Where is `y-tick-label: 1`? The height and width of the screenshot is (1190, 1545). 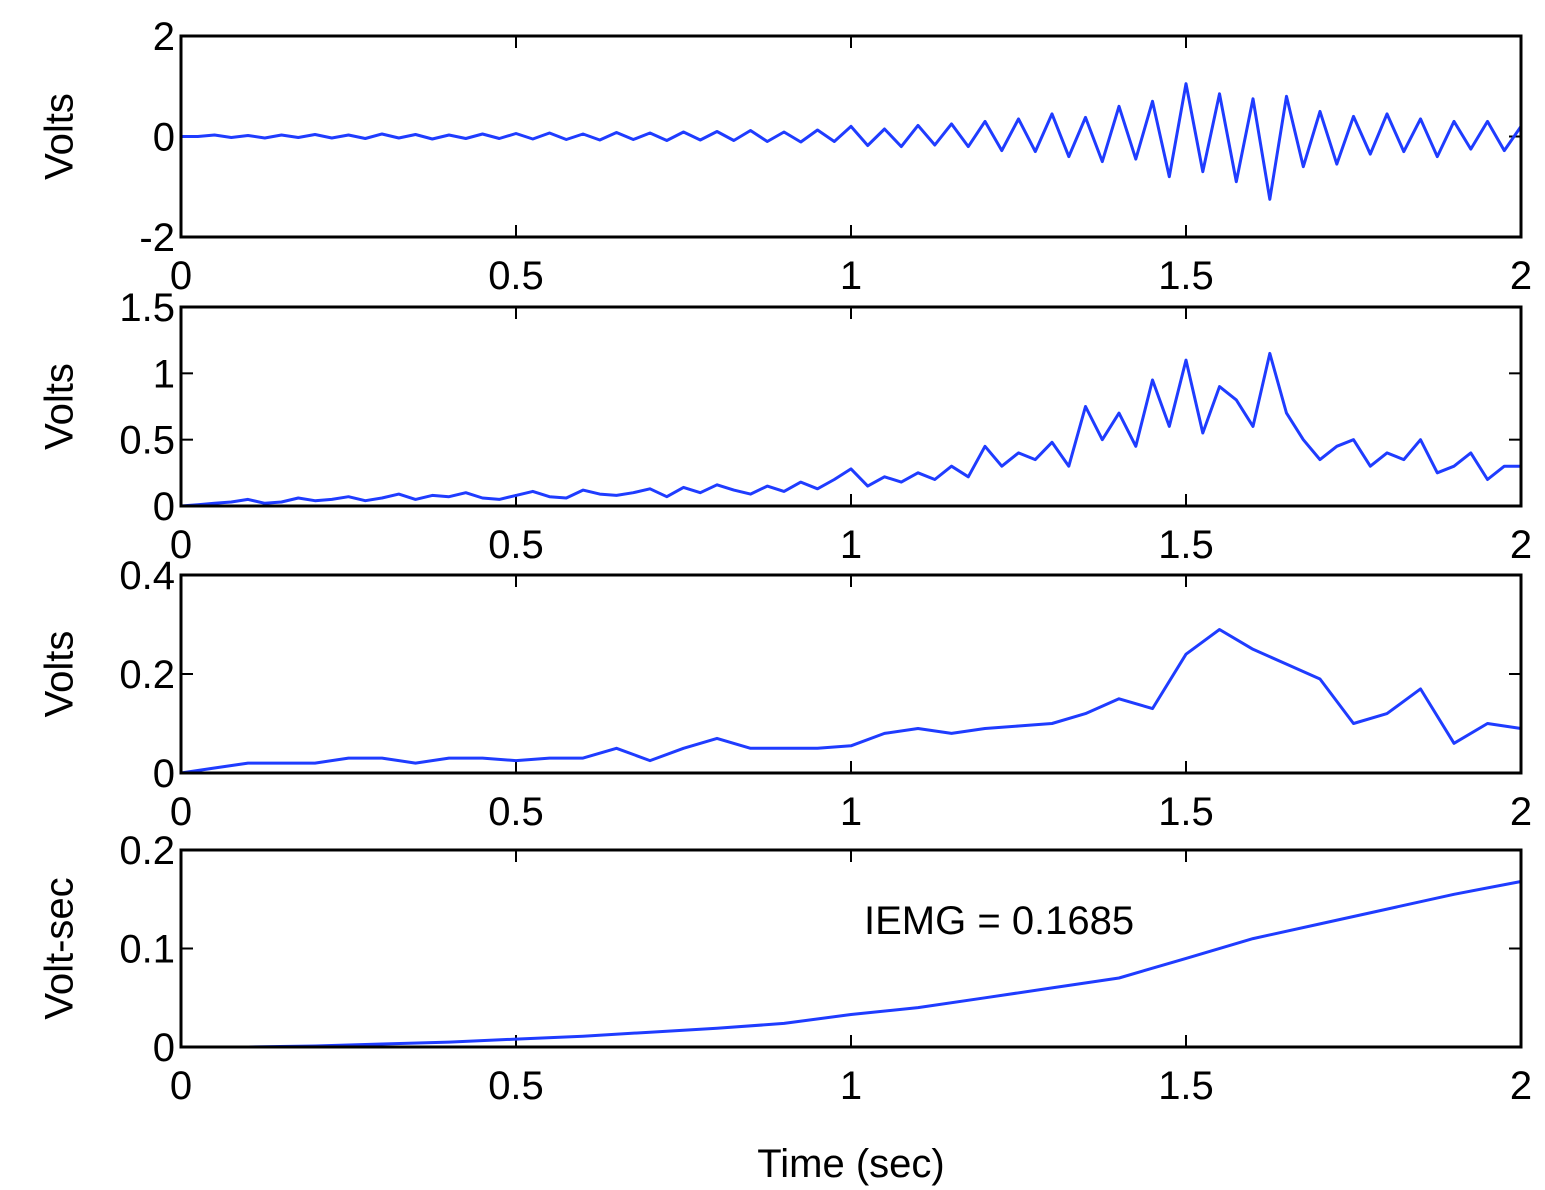 y-tick-label: 1 is located at coordinates (164, 374).